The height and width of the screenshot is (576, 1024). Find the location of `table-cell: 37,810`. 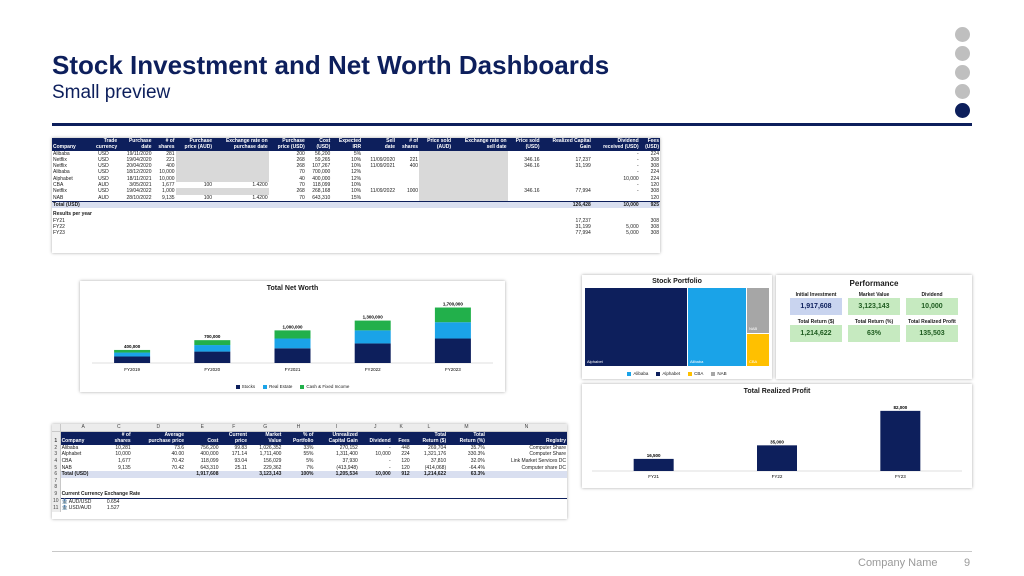

table-cell: 37,810 is located at coordinates (438, 460).